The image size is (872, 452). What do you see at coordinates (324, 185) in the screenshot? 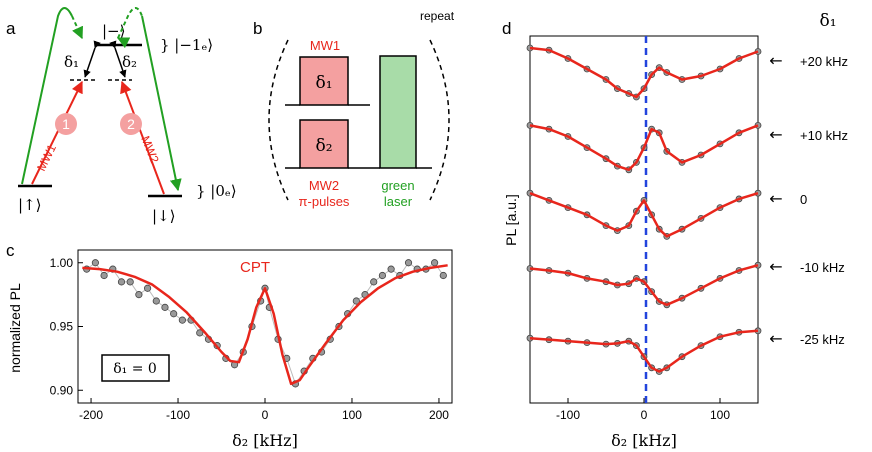
I see `mw2-pulse-title: MW2` at bounding box center [324, 185].